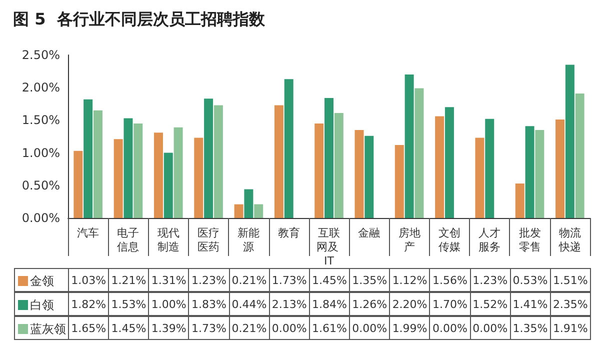 Image resolution: width=612 pixels, height=350 pixels. I want to click on y-tick-label: 2.00%, so click(41, 87).